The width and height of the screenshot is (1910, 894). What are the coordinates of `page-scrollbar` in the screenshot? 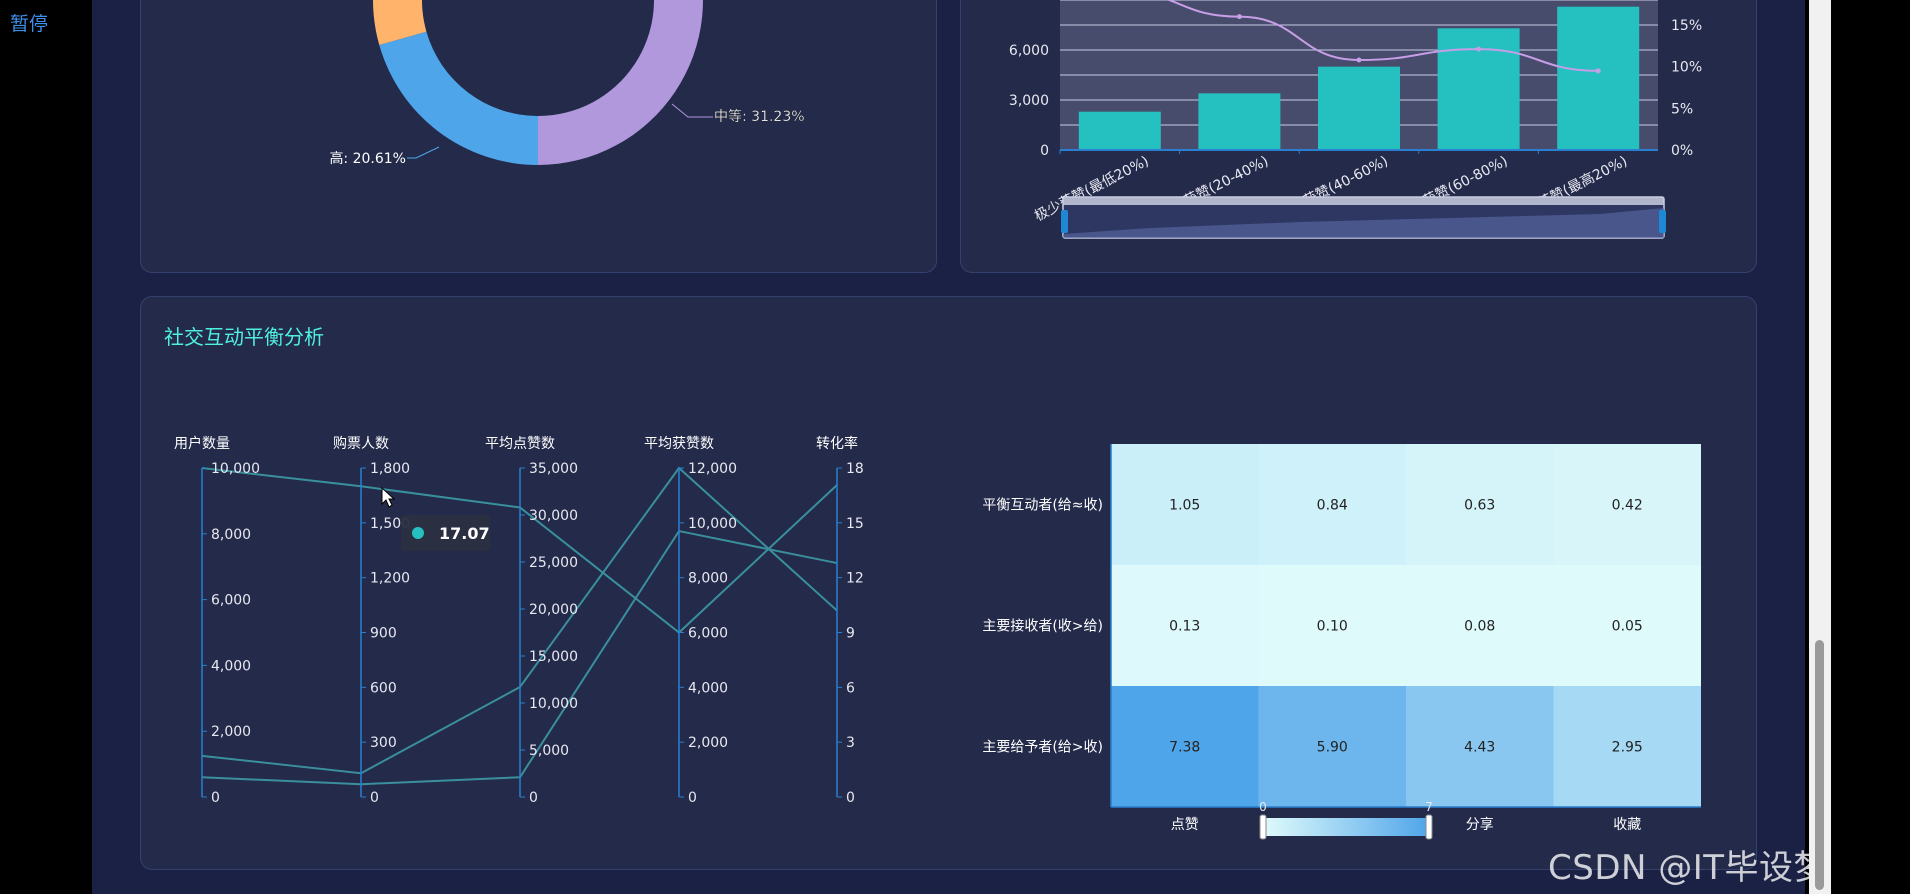 It's located at (1820, 447).